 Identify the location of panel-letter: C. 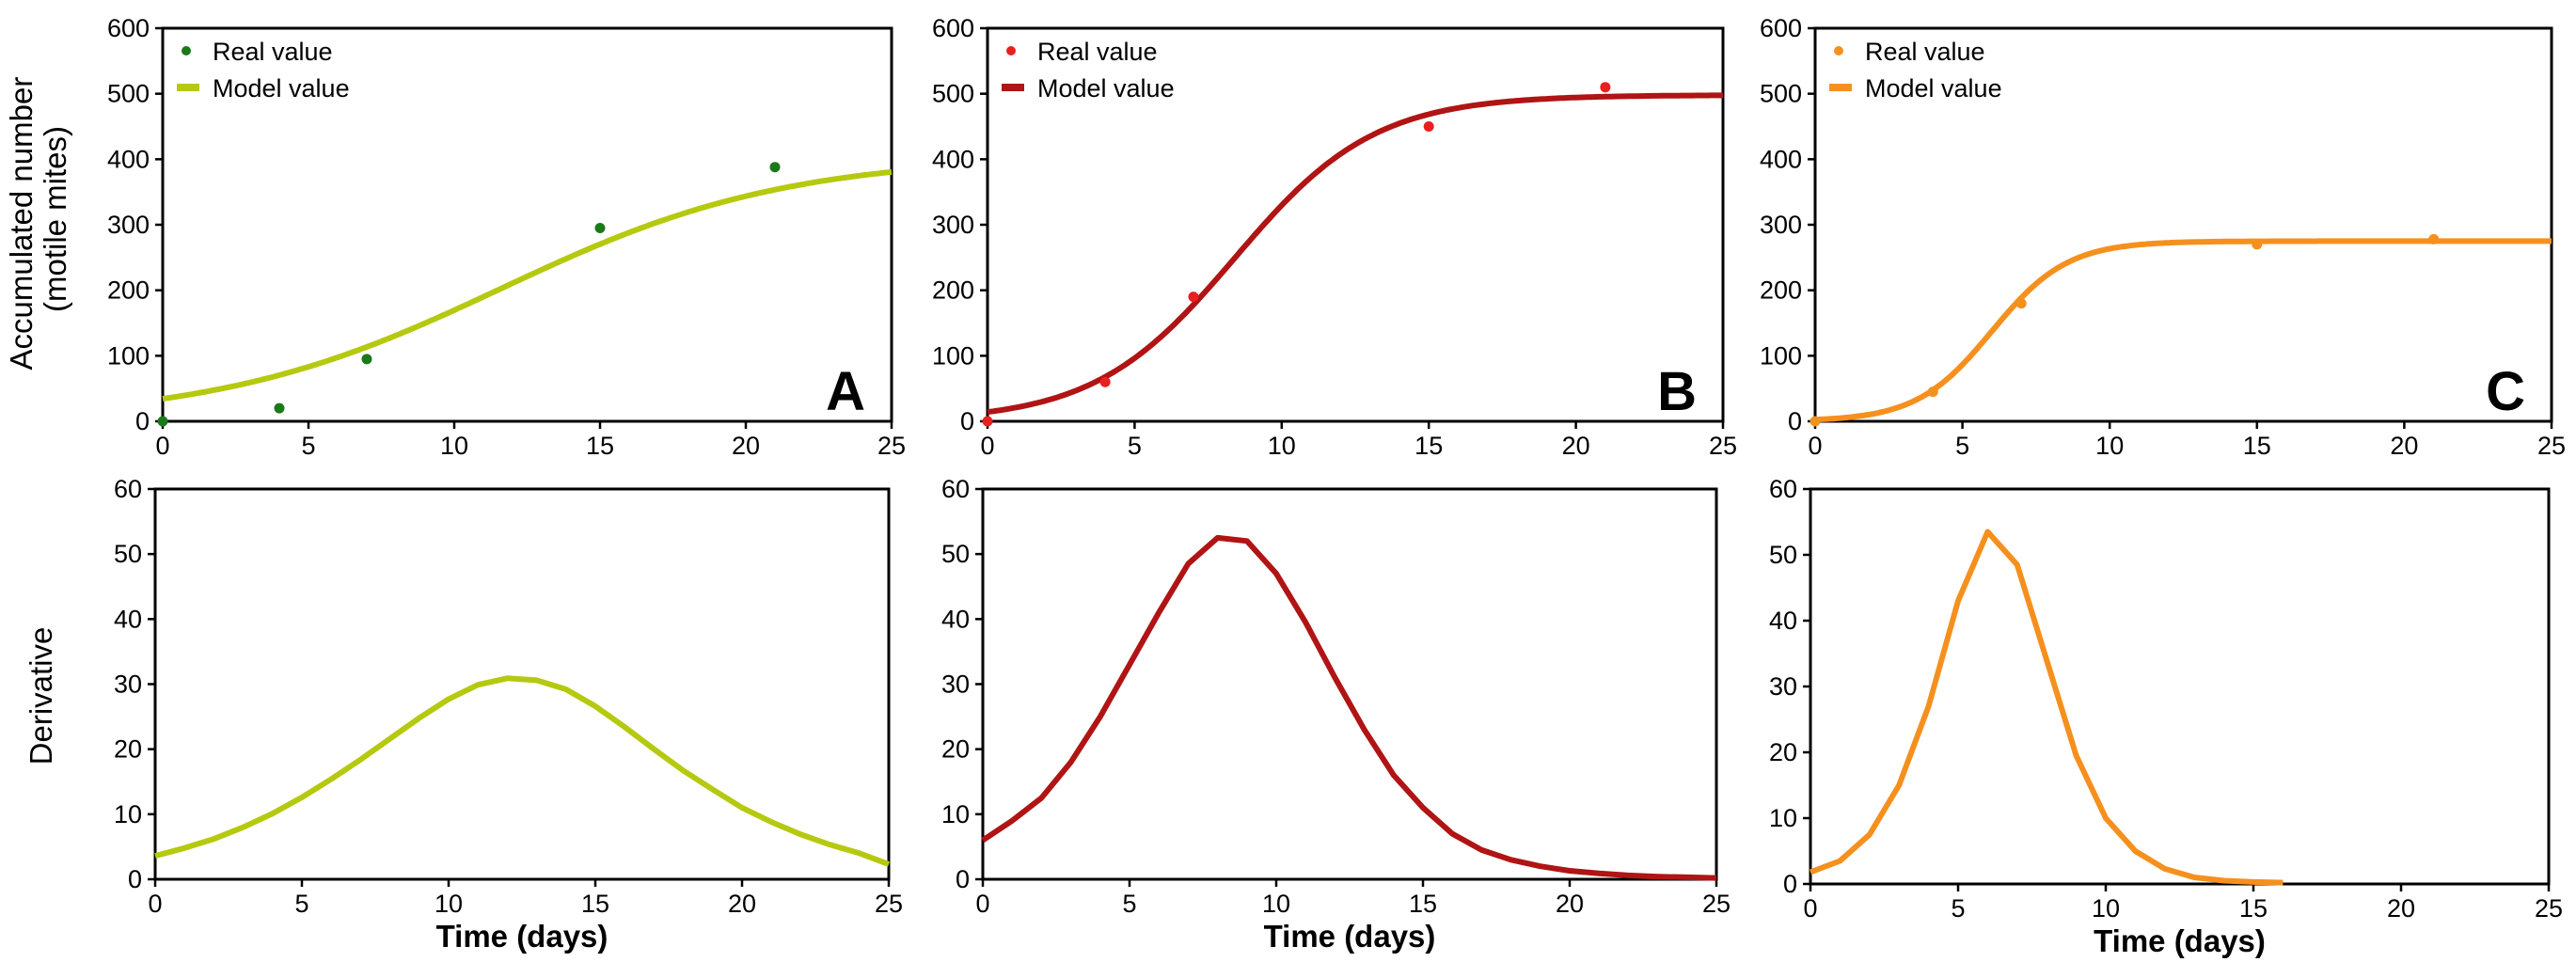
(2505, 391).